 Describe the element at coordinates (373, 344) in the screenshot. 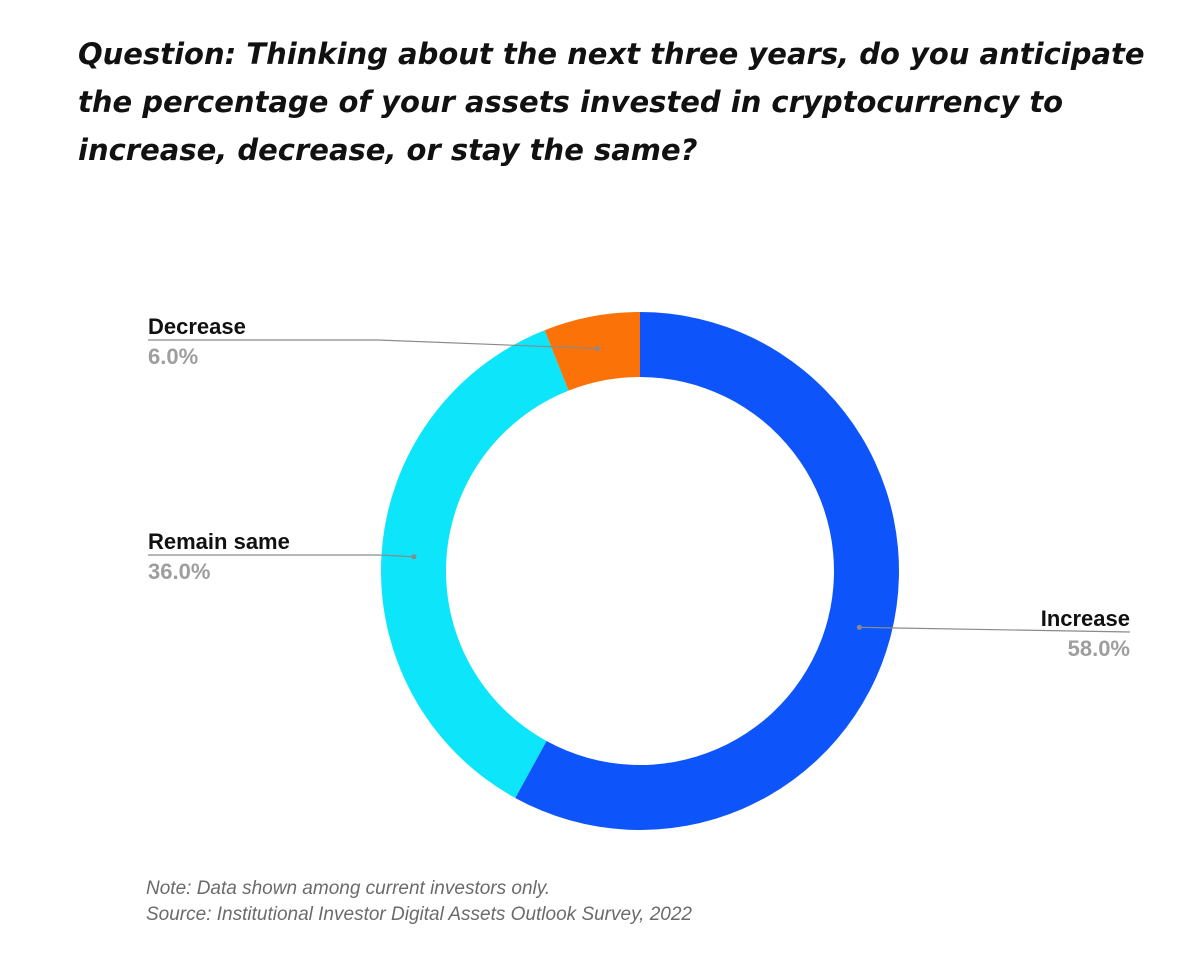

I see `leader-line-decrease` at that location.